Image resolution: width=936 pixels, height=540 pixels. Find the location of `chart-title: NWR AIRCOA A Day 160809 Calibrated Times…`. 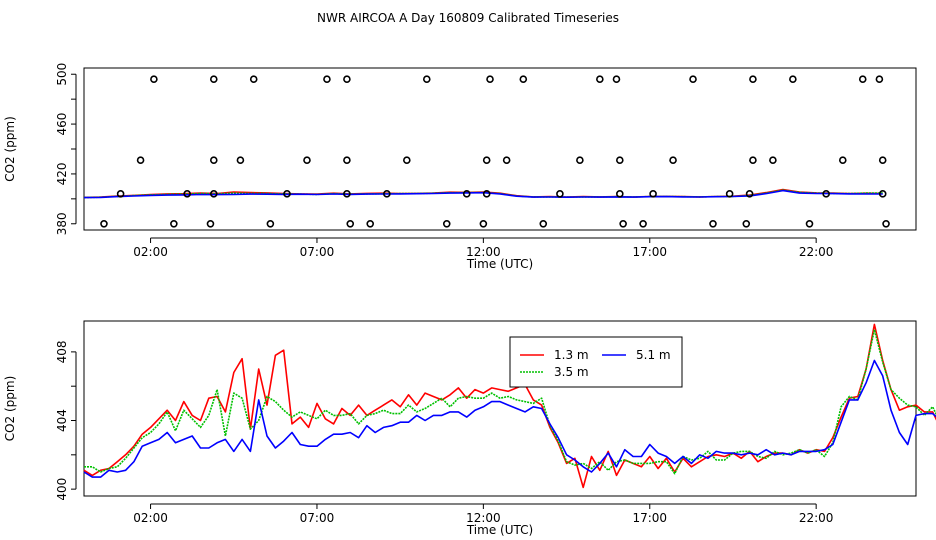

chart-title: NWR AIRCOA A Day 160809 Calibrated Times… is located at coordinates (468, 18).